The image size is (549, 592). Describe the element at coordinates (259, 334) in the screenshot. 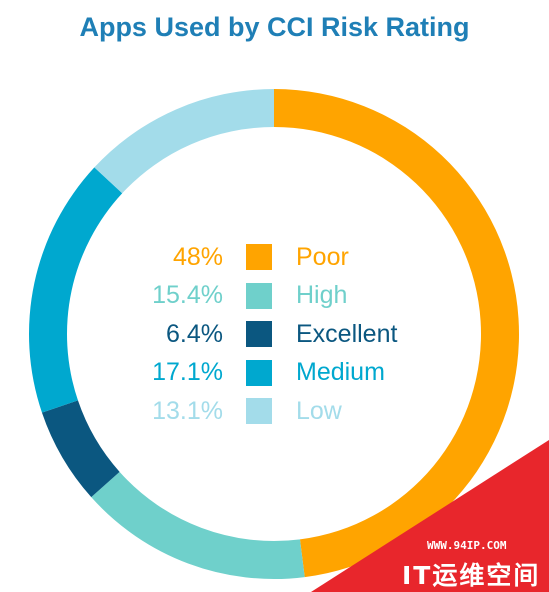

I see `legend-swatch-excellent` at that location.